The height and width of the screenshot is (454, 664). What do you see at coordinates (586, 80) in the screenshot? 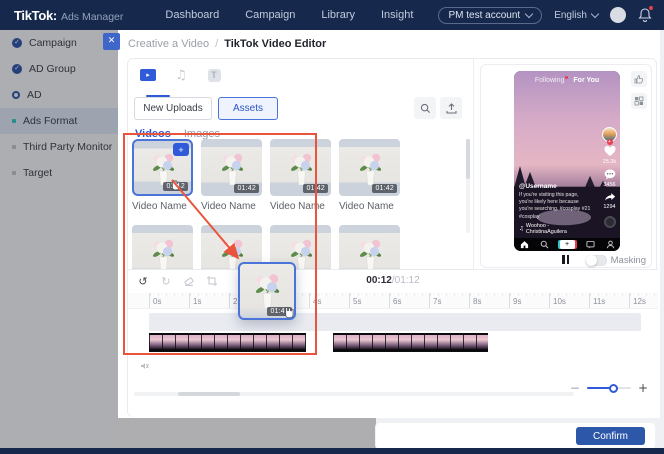
I see `for-you-tab: For You` at bounding box center [586, 80].